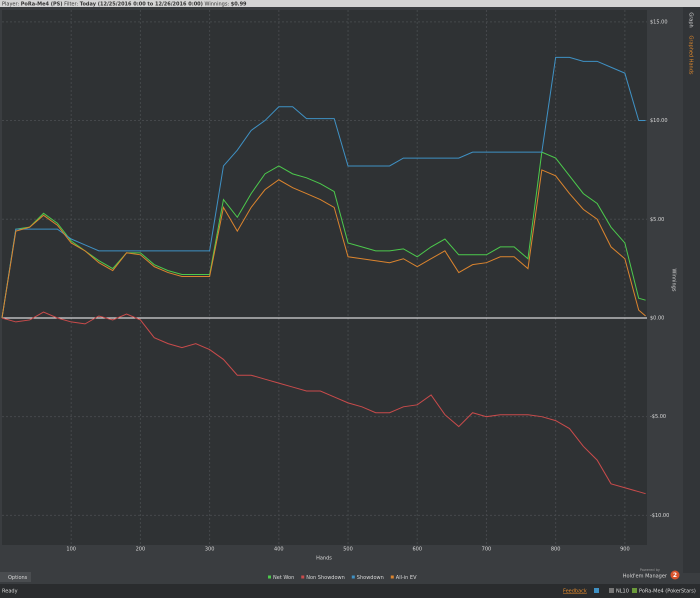 Image resolution: width=700 pixels, height=598 pixels. Describe the element at coordinates (210, 550) in the screenshot. I see `x-tick-label: 300` at that location.